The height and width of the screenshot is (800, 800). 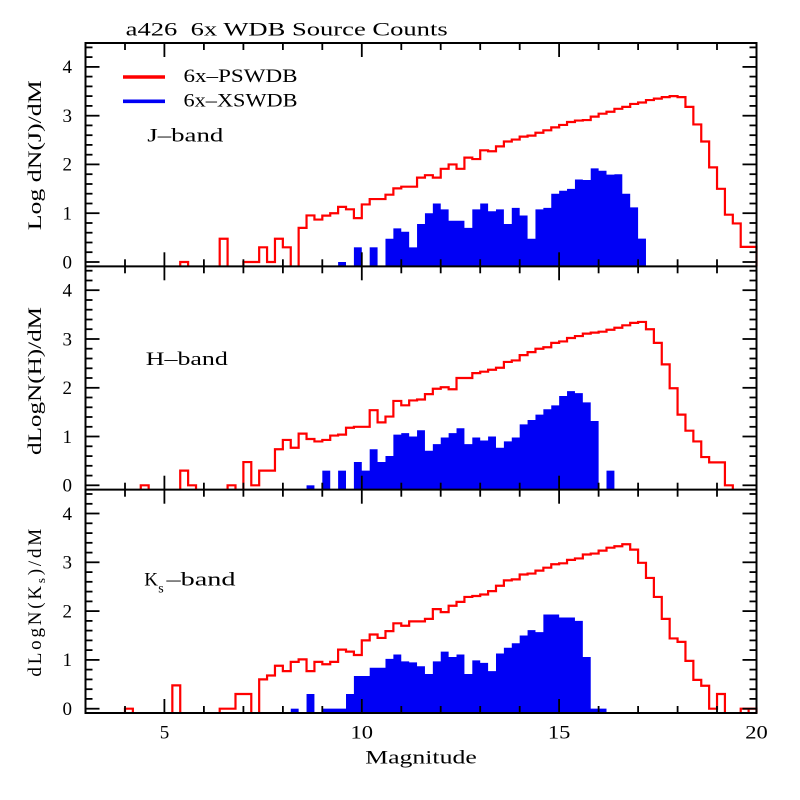 I want to click on svg-text: K, so click(x=151, y=579).